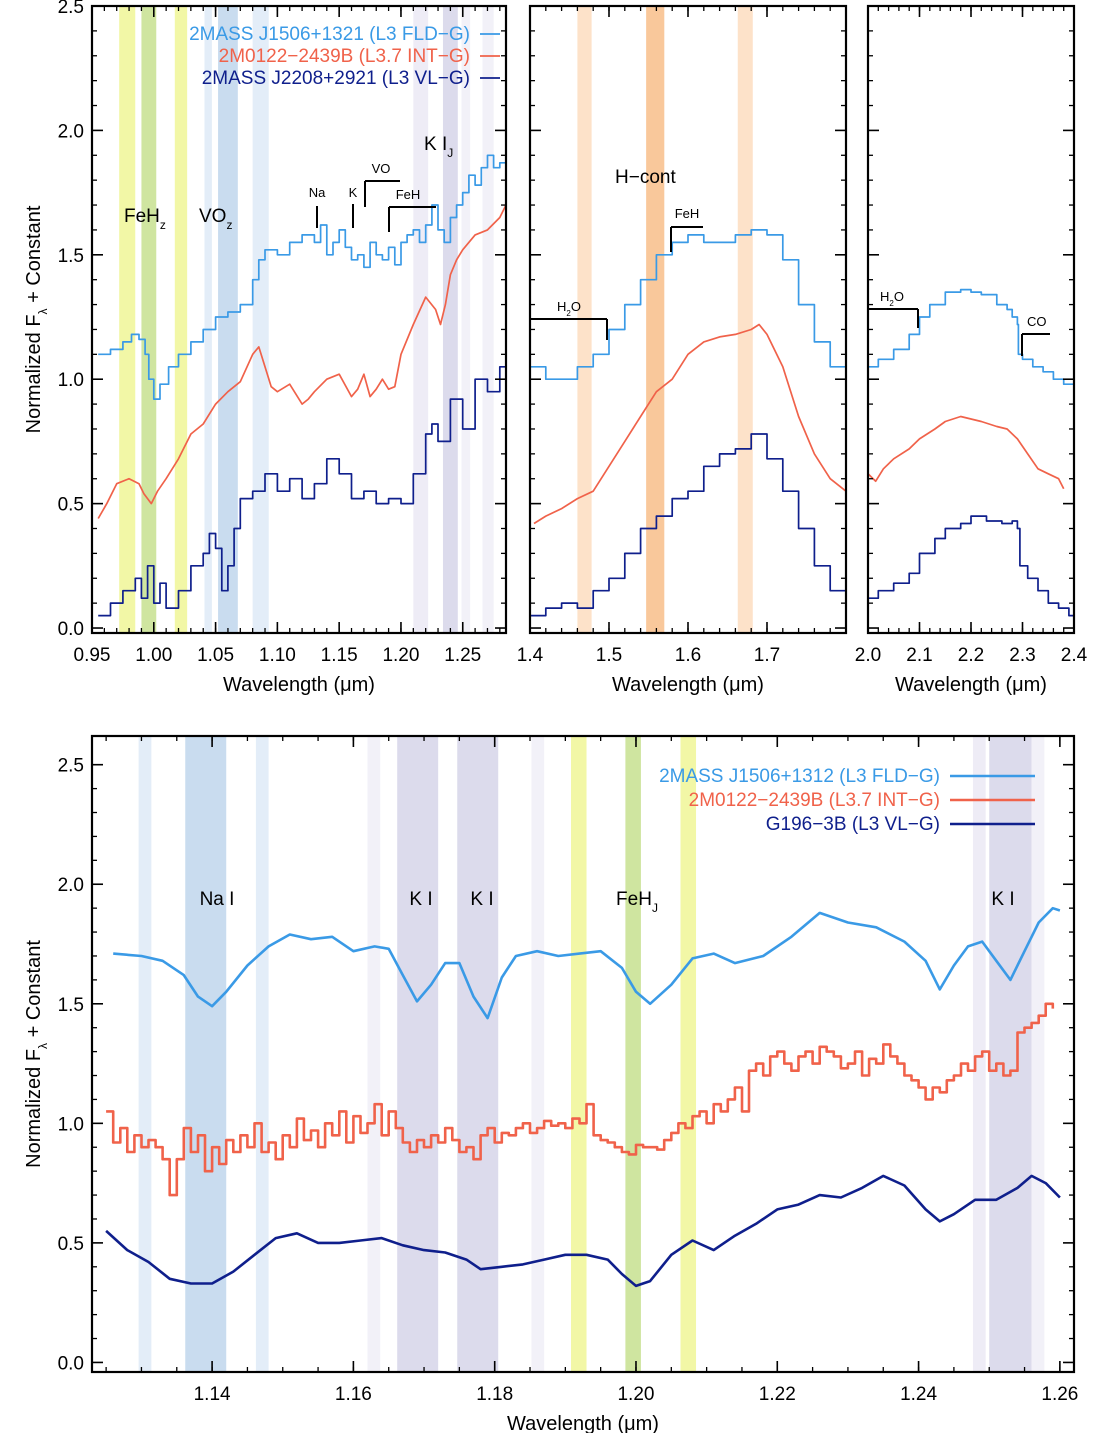 This screenshot has height=1433, width=1098. I want to click on feh-j-main: FeH, so click(634, 899).